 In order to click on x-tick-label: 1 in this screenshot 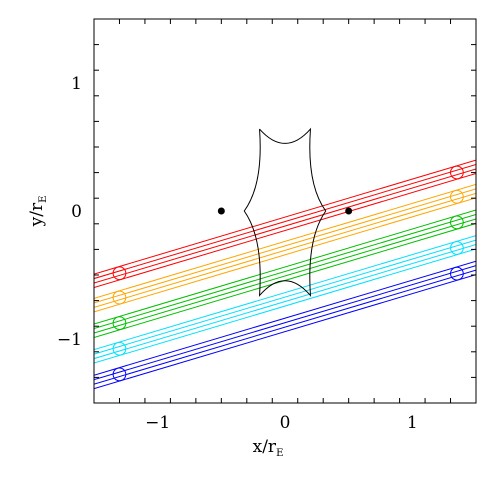, I will do `click(412, 423)`.